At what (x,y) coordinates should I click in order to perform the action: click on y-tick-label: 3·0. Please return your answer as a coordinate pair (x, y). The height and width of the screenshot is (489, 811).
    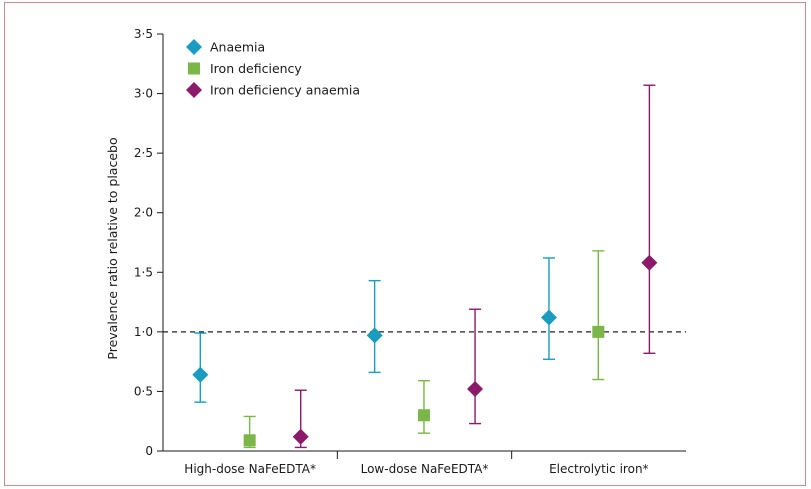
    Looking at the image, I should click on (143, 94).